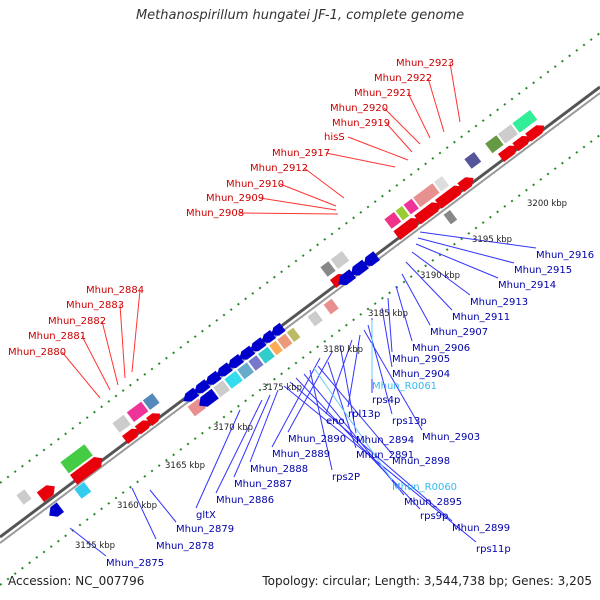 Image resolution: width=600 pixels, height=600 pixels. I want to click on gene-label: Mhun_2913, so click(499, 302).